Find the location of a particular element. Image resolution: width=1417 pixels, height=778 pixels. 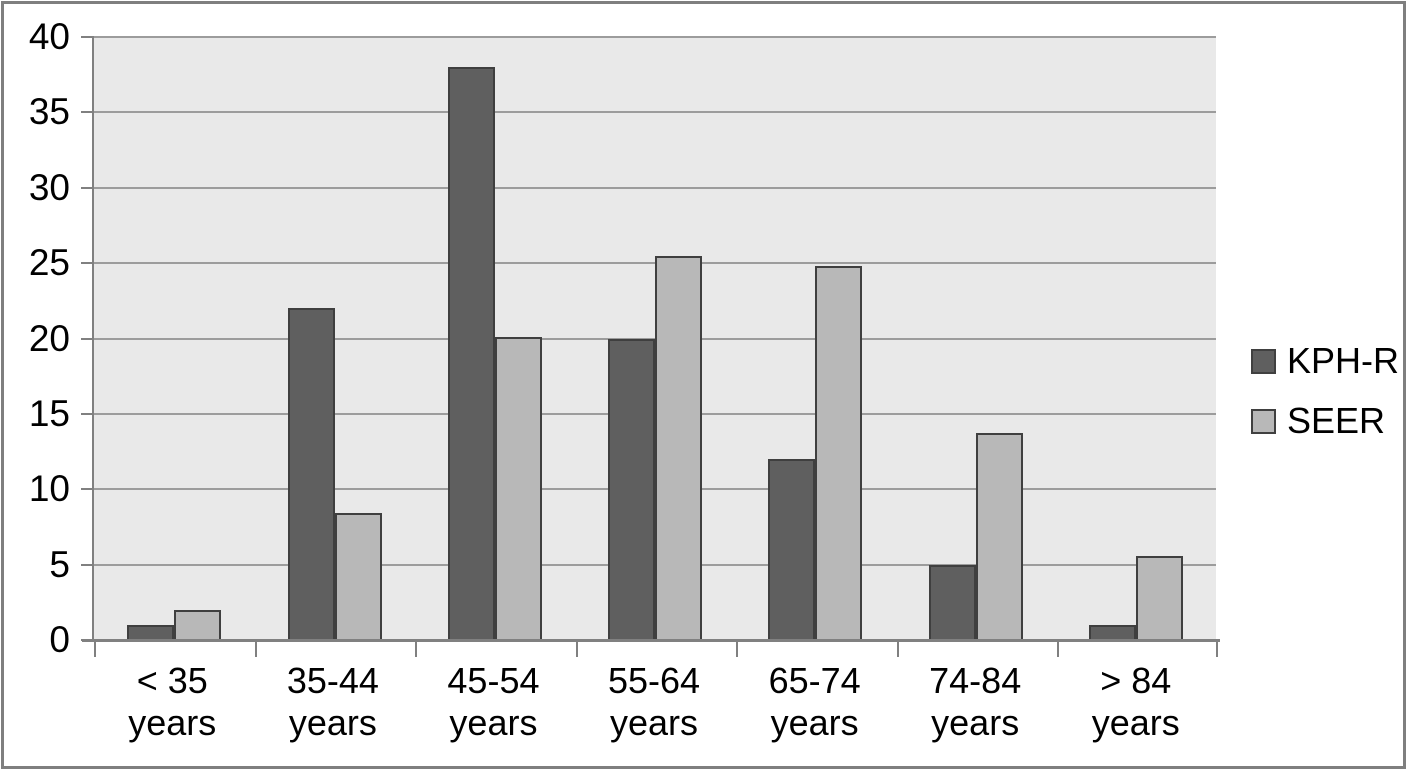

x-axis-category-label-line: 45-54 is located at coordinates (493, 680).